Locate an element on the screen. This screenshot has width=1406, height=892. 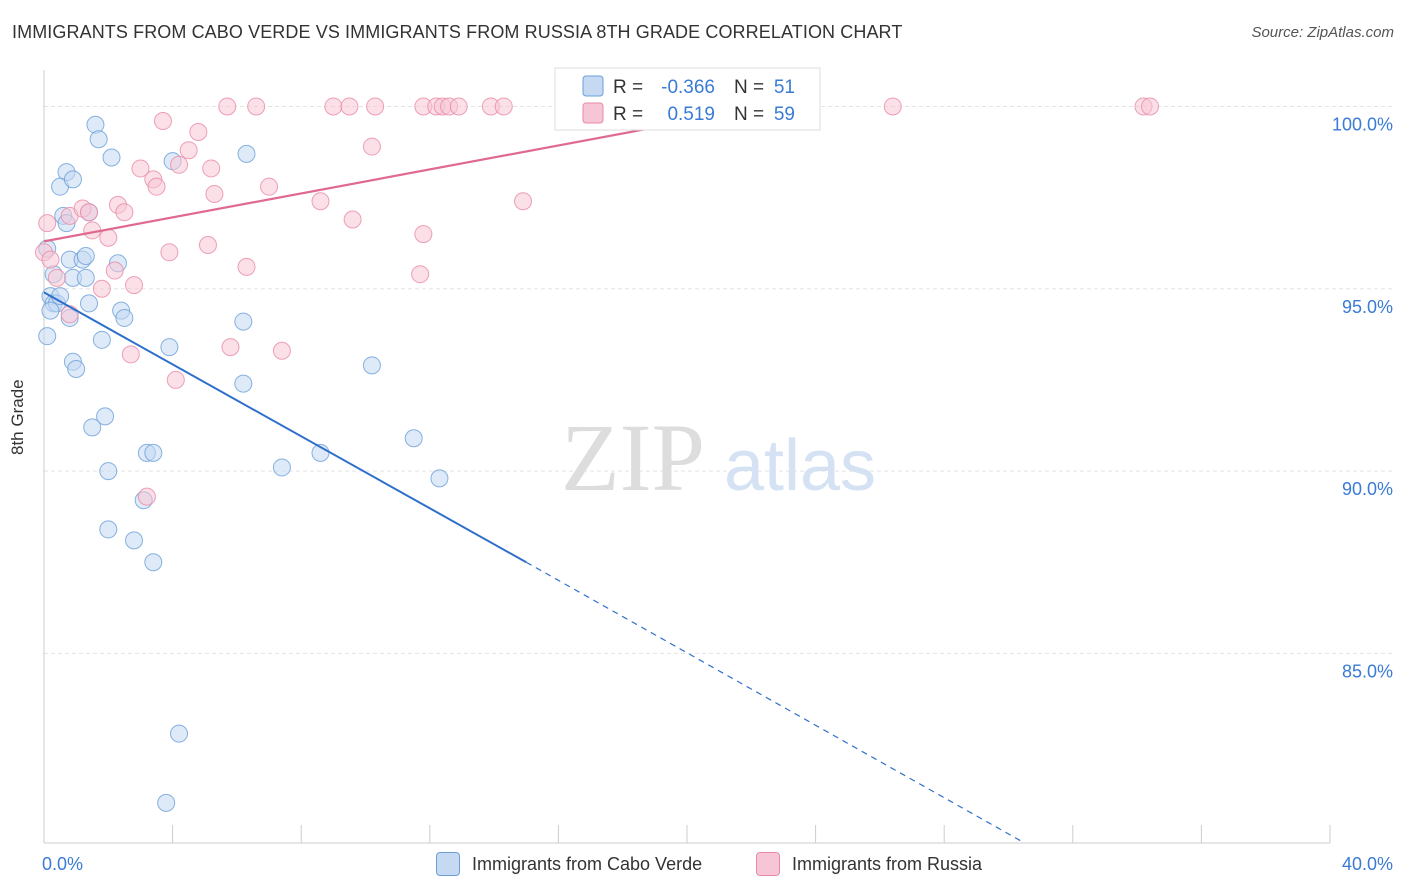
stats-swatch-russia is located at coordinates (593, 113).